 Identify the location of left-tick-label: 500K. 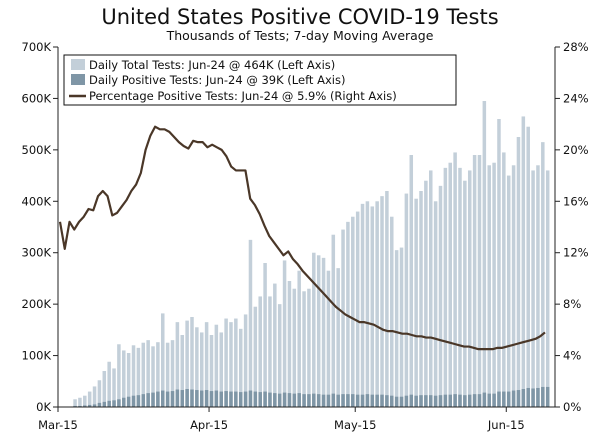
(37, 150).